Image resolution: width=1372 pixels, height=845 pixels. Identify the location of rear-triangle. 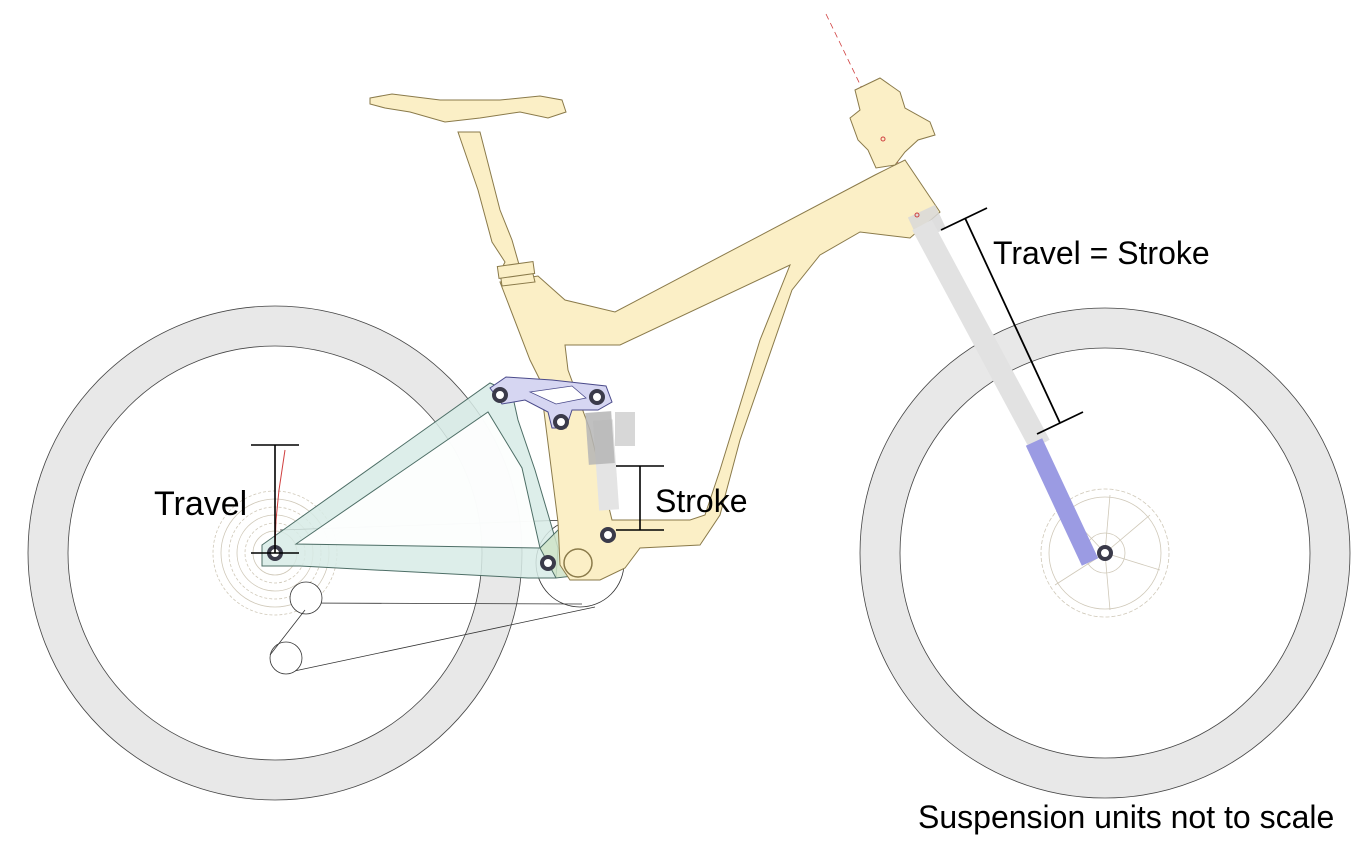
(437, 480).